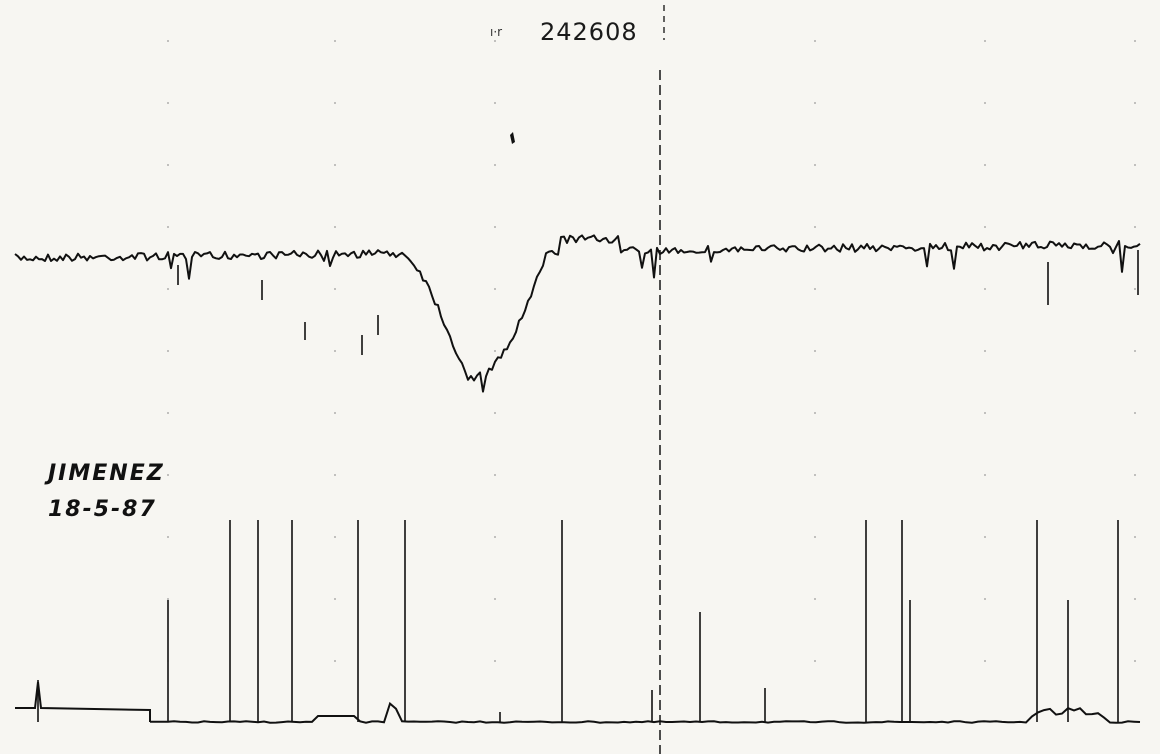  I want to click on record-date: 18-5-87, so click(102, 509).